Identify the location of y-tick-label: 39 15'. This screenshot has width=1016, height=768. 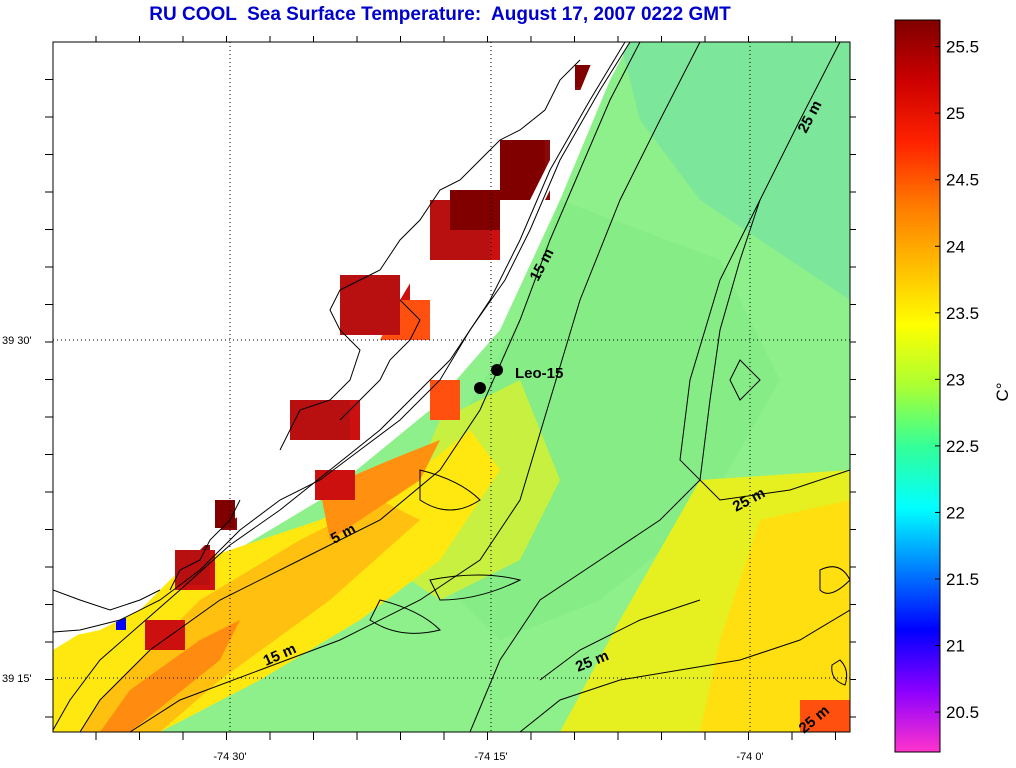
(17, 679).